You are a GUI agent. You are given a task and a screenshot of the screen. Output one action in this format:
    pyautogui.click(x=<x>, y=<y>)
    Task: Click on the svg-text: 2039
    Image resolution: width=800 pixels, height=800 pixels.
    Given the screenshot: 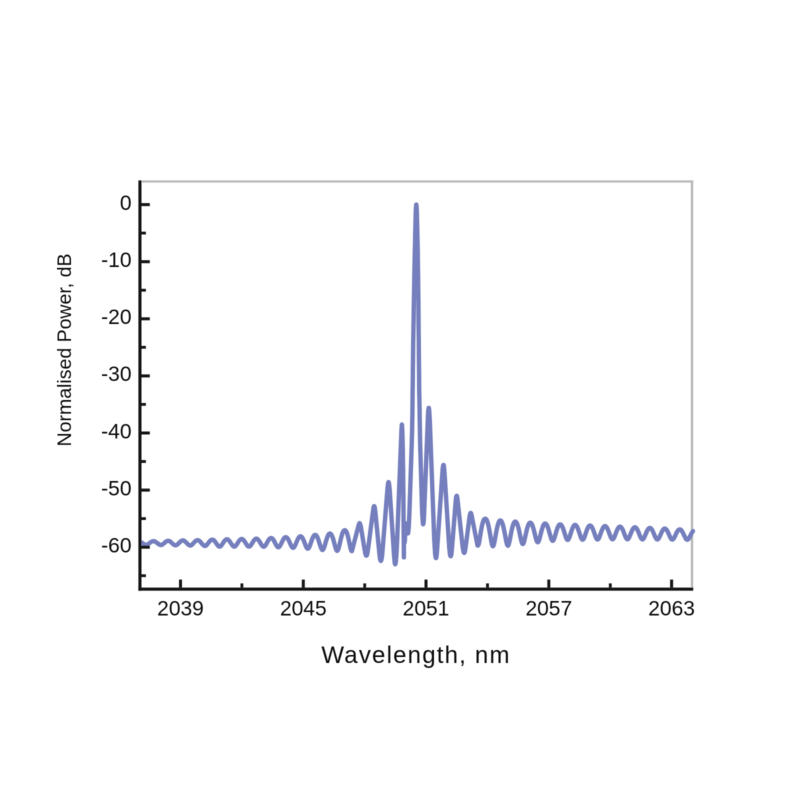 What is the action you would take?
    pyautogui.click(x=180, y=608)
    